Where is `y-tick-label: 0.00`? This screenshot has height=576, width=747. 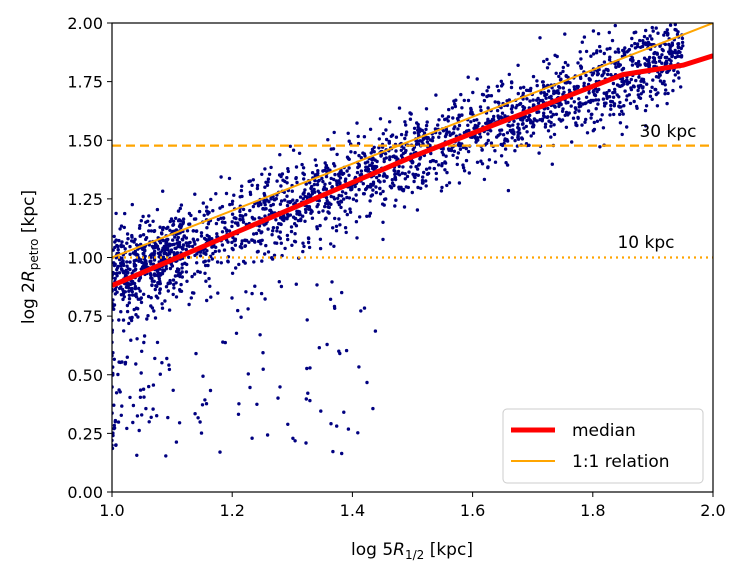 y-tick-label: 0.00 is located at coordinates (85, 492).